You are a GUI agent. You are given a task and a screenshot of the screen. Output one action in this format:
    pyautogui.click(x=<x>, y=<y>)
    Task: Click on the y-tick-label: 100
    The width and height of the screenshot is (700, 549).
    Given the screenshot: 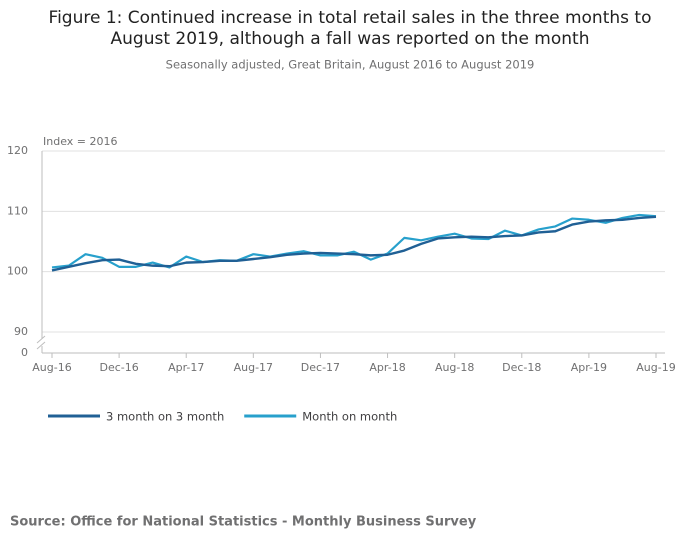 What is the action you would take?
    pyautogui.click(x=17, y=271)
    